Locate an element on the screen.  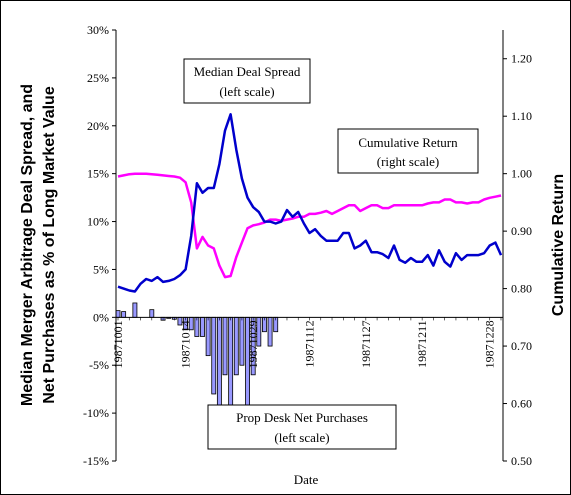
x-tick-label: 19871228 is located at coordinates (490, 344).